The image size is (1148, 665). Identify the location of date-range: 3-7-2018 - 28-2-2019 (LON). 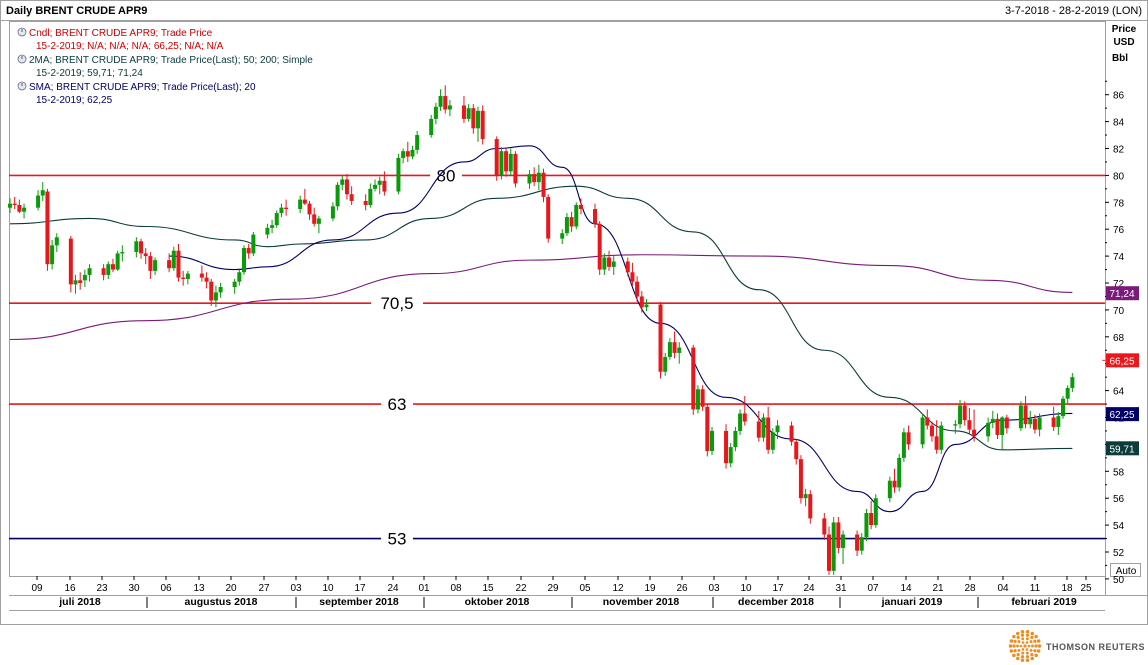
(1073, 11).